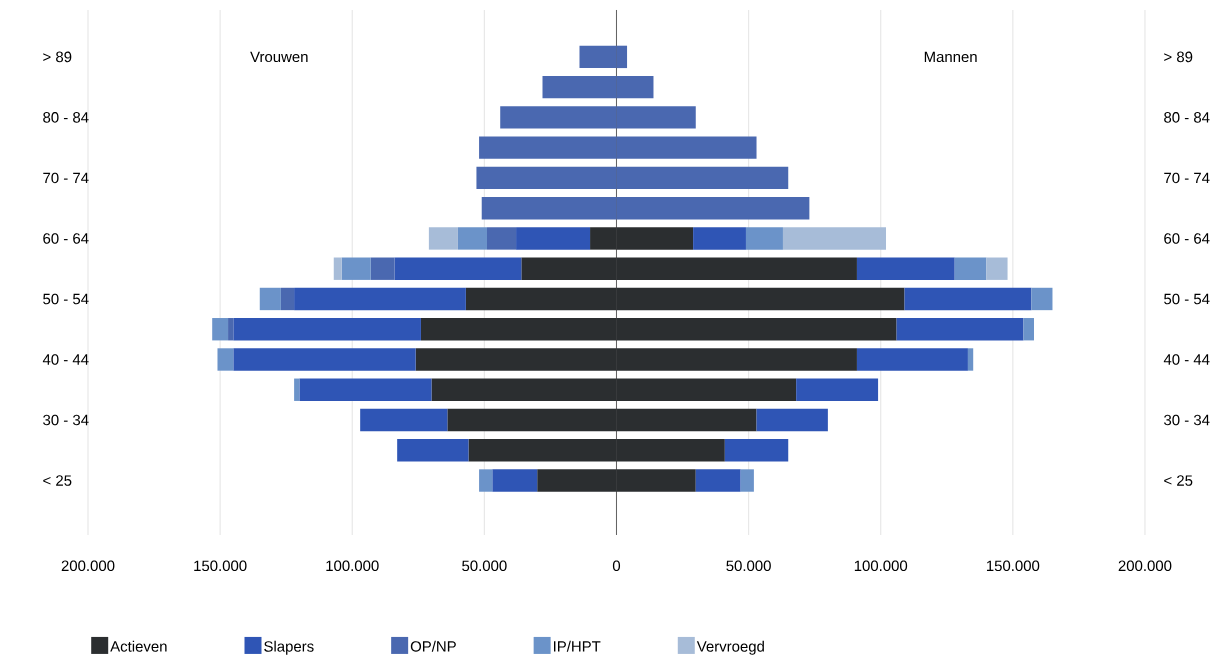 This screenshot has height=661, width=1223. I want to click on category-label: > 89, so click(1178, 57).